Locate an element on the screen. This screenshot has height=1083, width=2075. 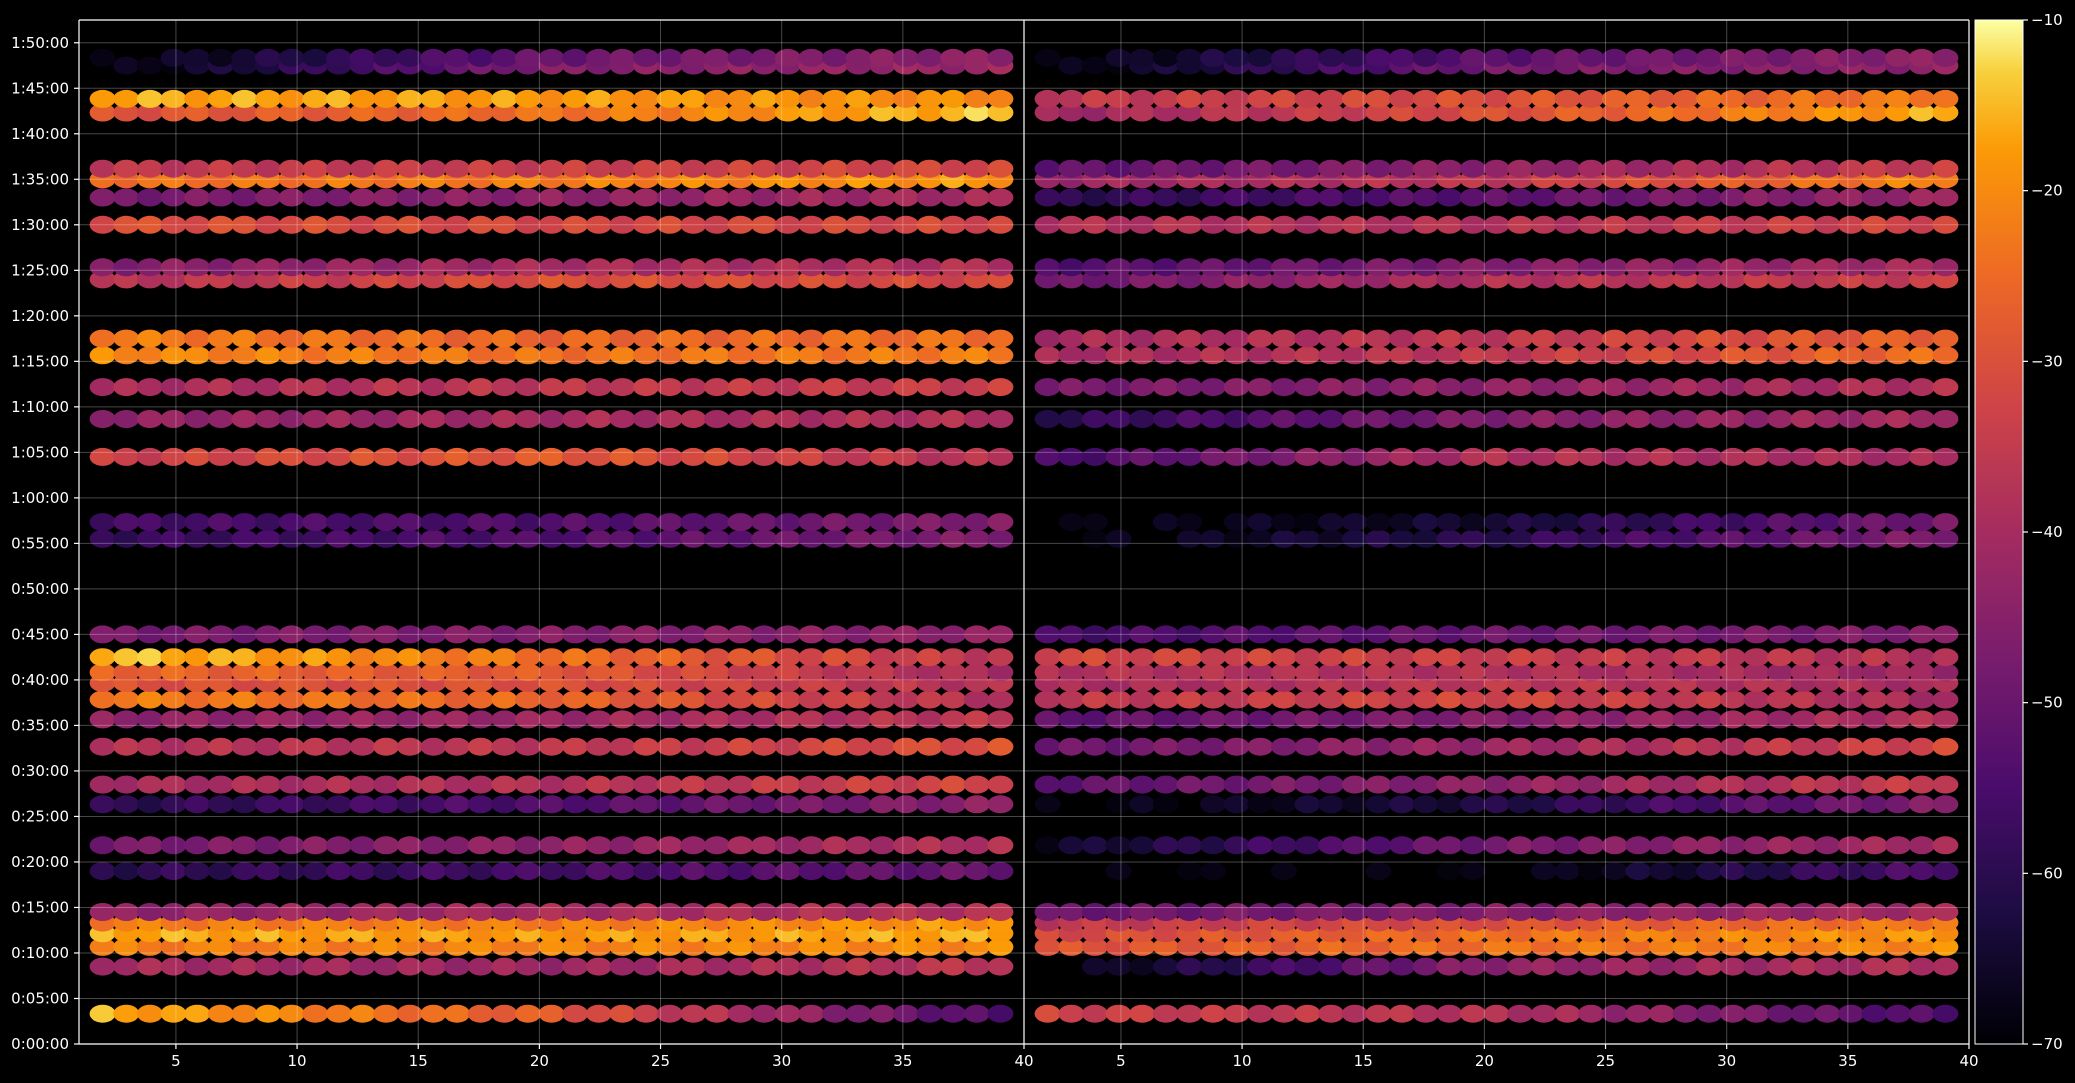
colorbar-tick-label: −70 is located at coordinates (2047, 1044).